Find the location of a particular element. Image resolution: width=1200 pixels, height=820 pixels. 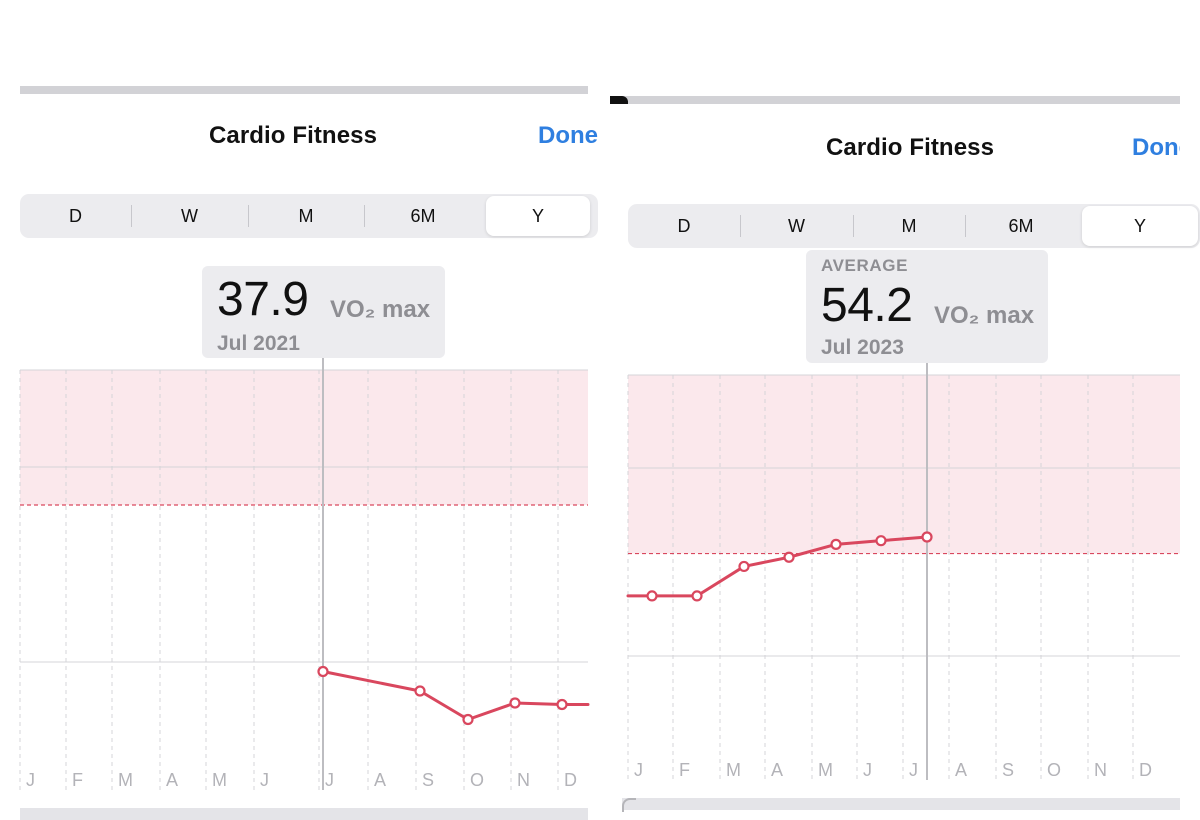

vo2-value: 54.2 is located at coordinates (867, 305).